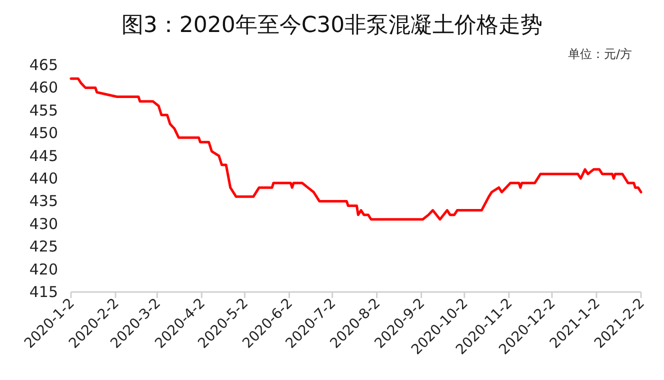 This screenshot has height=380, width=664. What do you see at coordinates (43, 201) in the screenshot?
I see `y-tick-label: 435` at bounding box center [43, 201].